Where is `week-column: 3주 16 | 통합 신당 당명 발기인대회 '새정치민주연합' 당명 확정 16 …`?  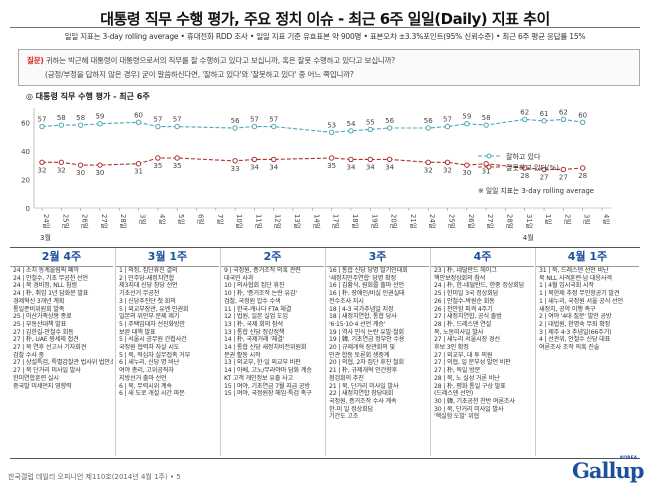 week-column: 3주 16 | 통합 신당 당명 발기인대회 '새정치민주연합' 당명 확정 16 … is located at coordinates (377, 352).